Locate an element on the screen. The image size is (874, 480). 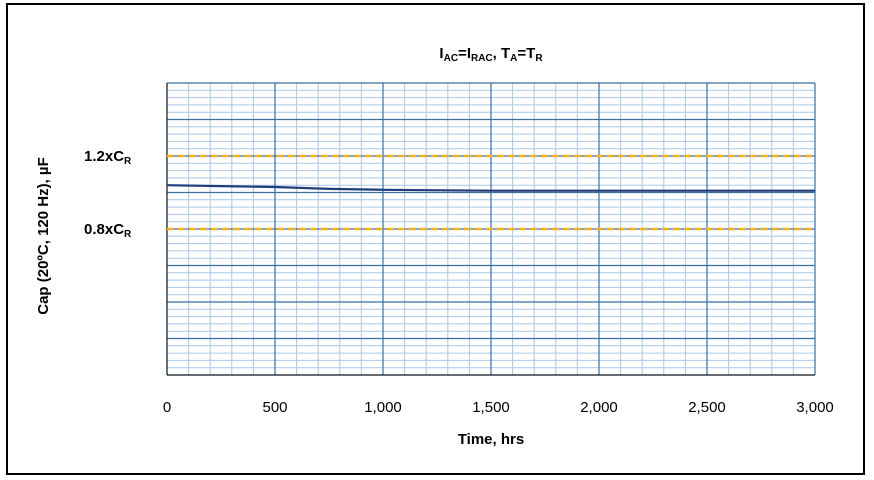
reference-label-2: 0.8xCR is located at coordinates (108, 230).